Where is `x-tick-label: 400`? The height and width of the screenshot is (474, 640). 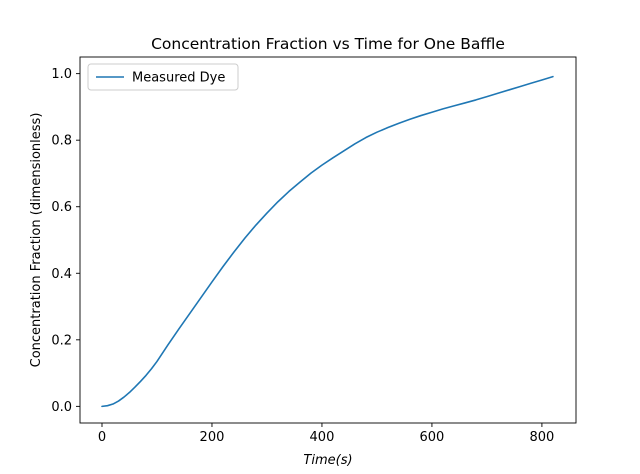
x-tick-label: 400 is located at coordinates (322, 437).